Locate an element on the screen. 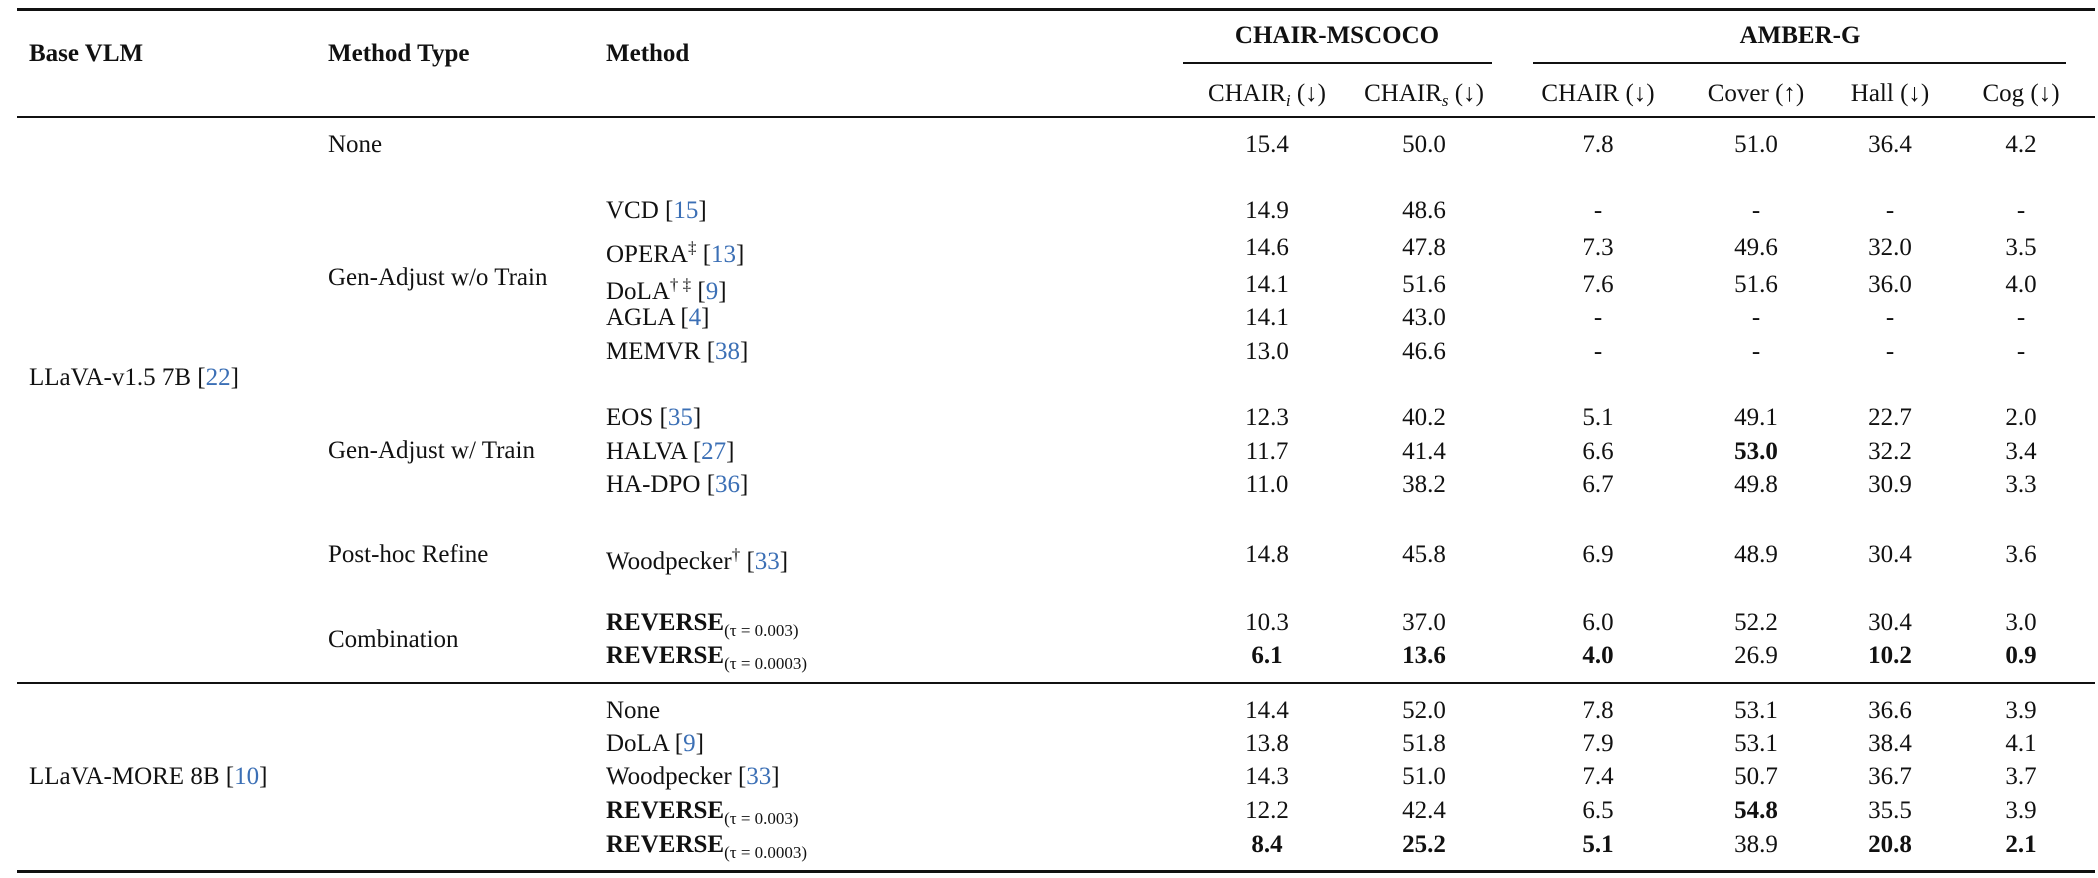 Image resolution: width=2098 pixels, height=878 pixels. table-cell: 12.2 is located at coordinates (1267, 810).